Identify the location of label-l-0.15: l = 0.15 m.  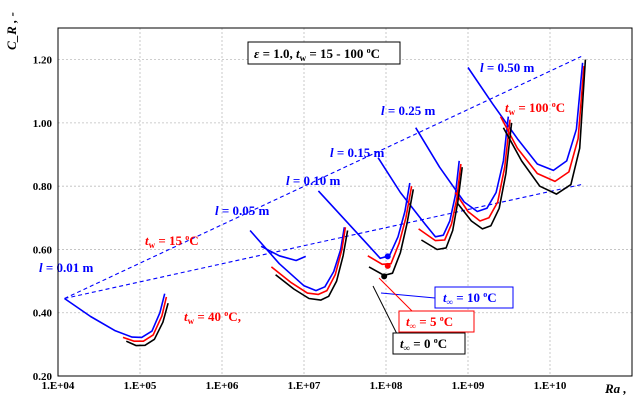
(357, 152).